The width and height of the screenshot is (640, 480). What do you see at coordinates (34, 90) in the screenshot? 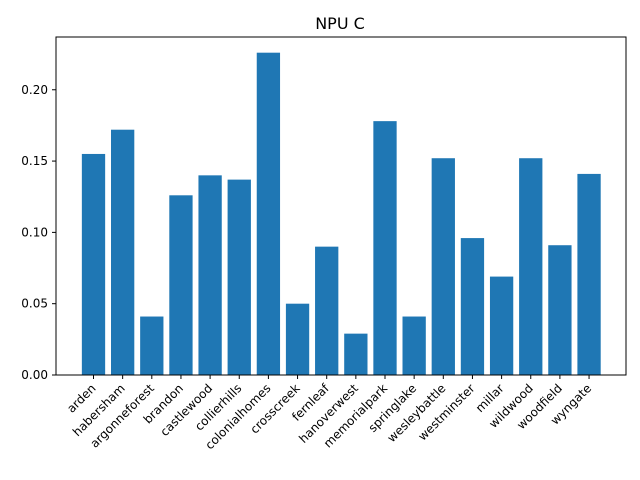
I see `y-tick-label: 0.20` at bounding box center [34, 90].